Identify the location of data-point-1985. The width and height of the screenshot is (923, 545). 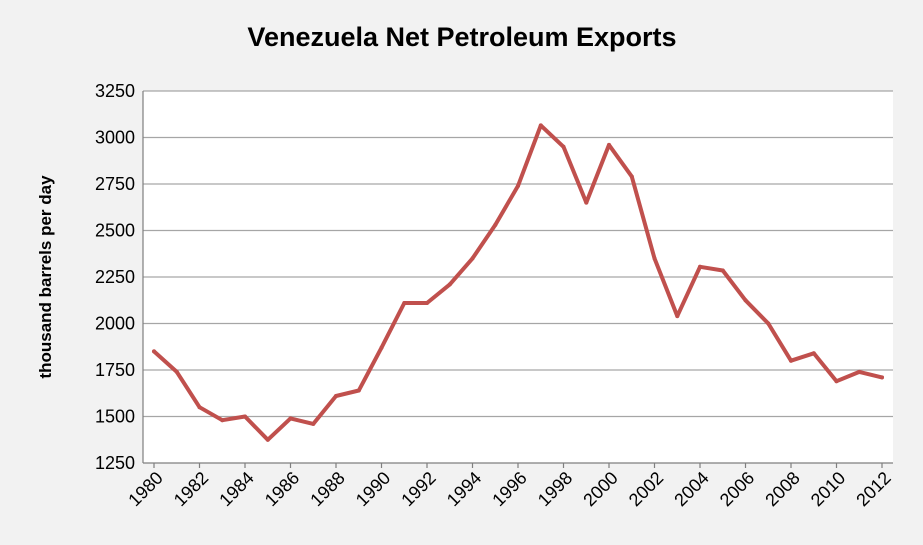
(267, 439).